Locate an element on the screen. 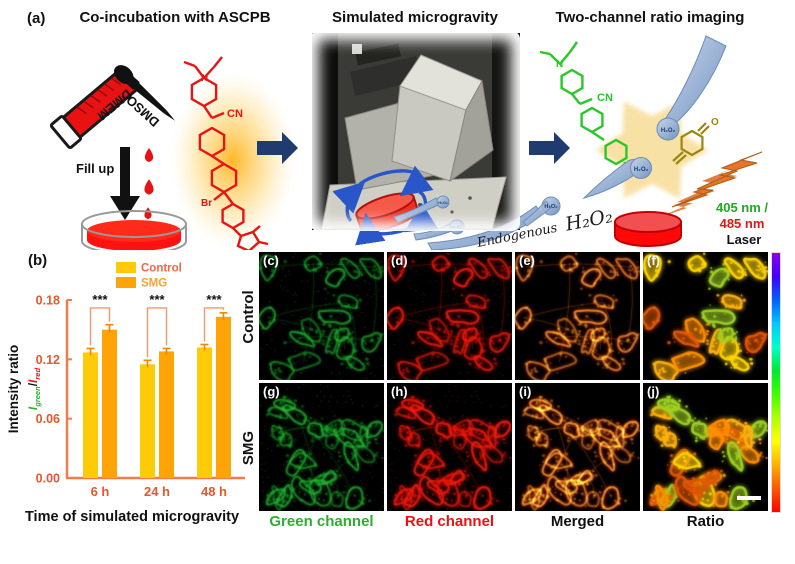  panel-letter: (e) is located at coordinates (527, 260).